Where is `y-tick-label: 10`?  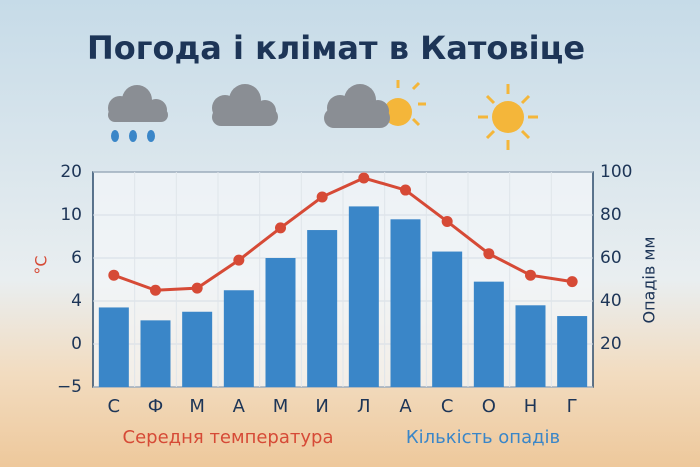 y-tick-label: 10 is located at coordinates (71, 215).